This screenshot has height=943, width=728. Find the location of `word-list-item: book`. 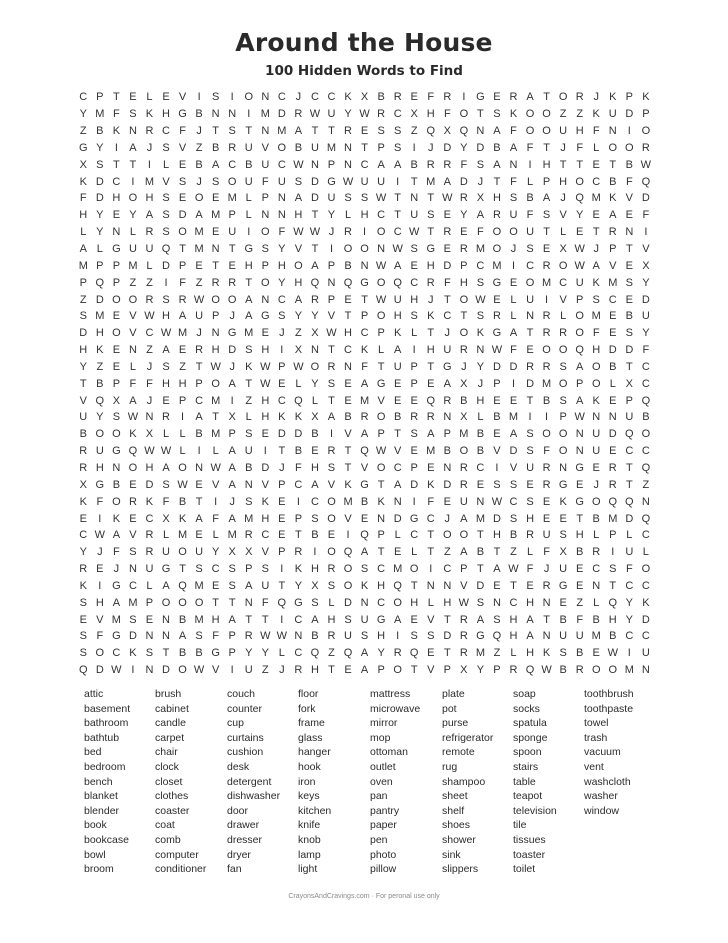

word-list-item: book is located at coordinates (95, 825).